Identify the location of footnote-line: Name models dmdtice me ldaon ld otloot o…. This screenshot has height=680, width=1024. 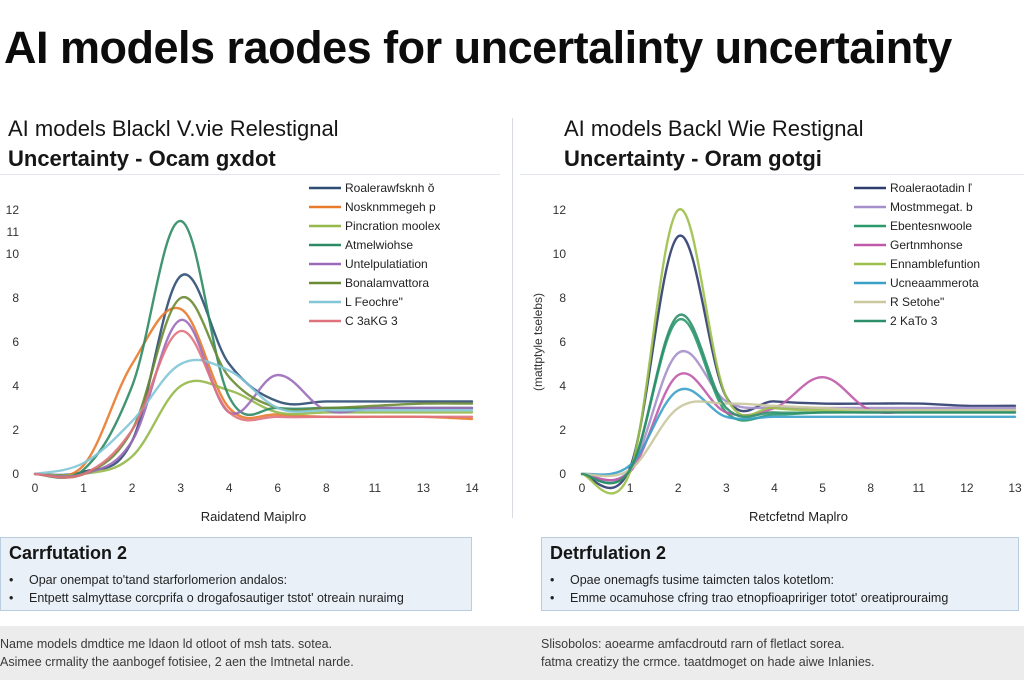
(166, 644).